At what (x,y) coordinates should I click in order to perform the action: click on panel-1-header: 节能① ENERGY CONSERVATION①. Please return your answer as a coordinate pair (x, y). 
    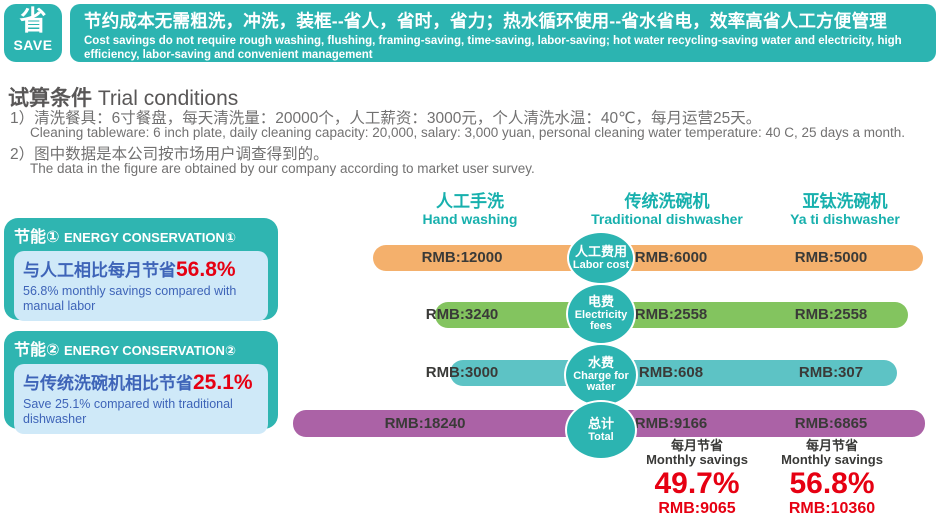
    Looking at the image, I should click on (141, 235).